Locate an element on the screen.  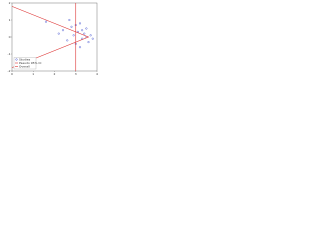
y-tick-label: -1 is located at coordinates (9, 54).